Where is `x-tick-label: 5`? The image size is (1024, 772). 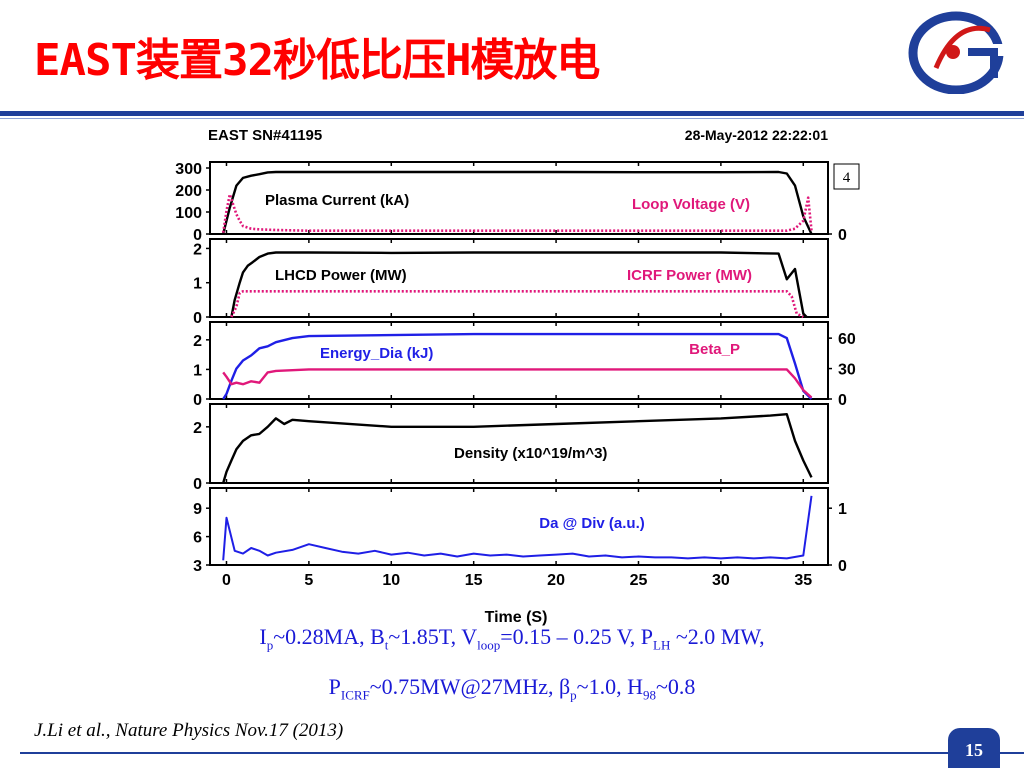 x-tick-label: 5 is located at coordinates (308, 580).